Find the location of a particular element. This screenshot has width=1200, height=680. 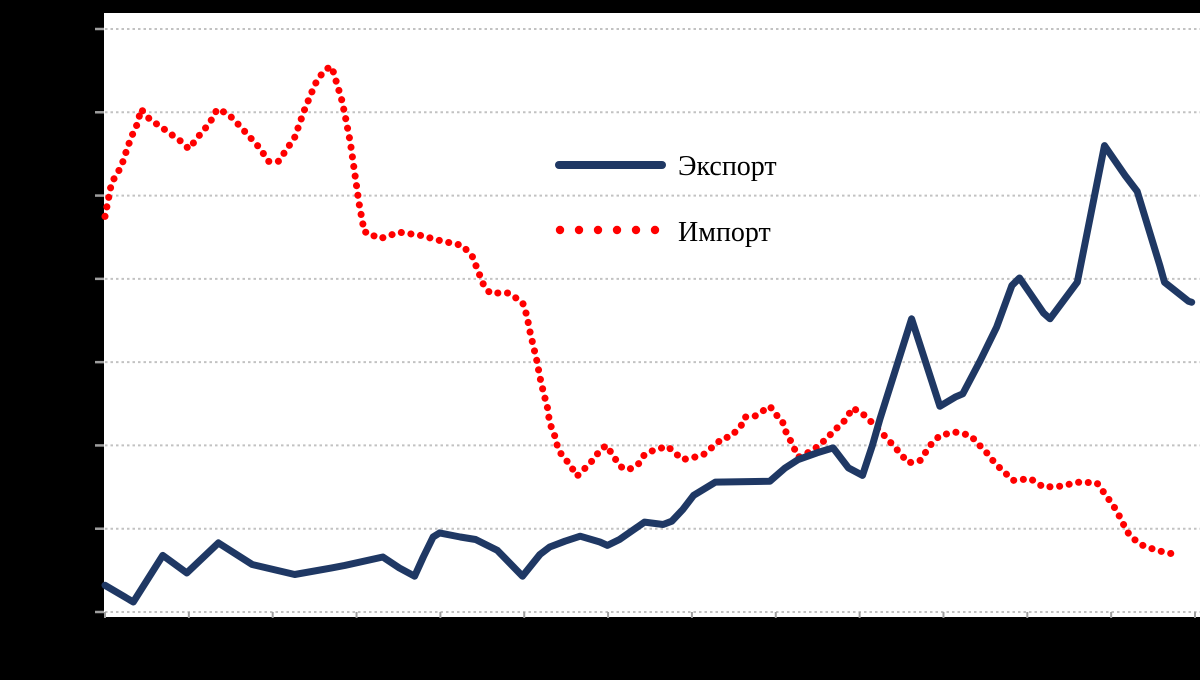

x-axis-ticks is located at coordinates (650, 615).